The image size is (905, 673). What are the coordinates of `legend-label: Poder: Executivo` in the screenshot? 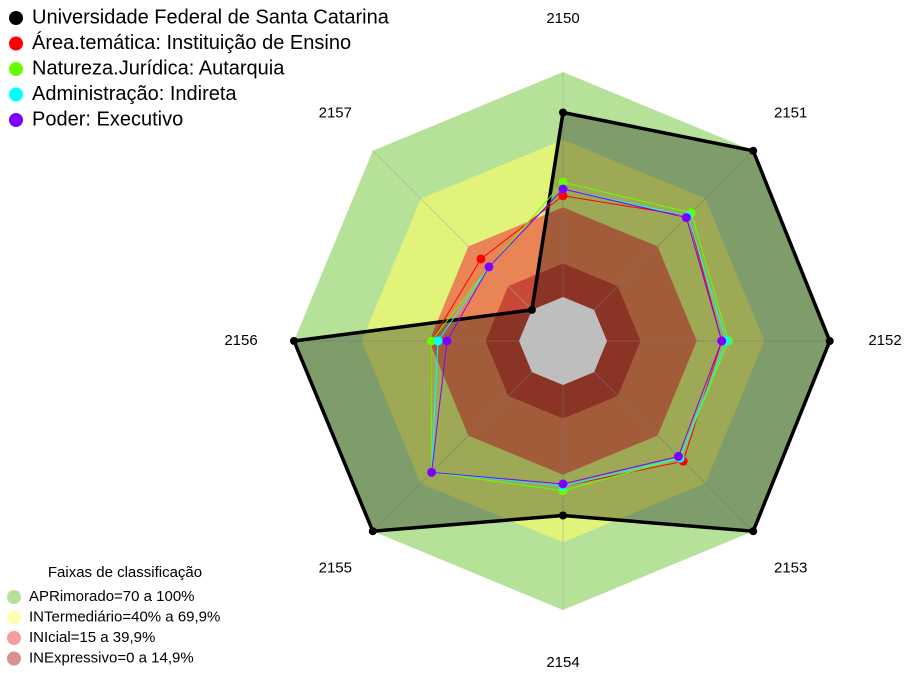 It's located at (107, 119).